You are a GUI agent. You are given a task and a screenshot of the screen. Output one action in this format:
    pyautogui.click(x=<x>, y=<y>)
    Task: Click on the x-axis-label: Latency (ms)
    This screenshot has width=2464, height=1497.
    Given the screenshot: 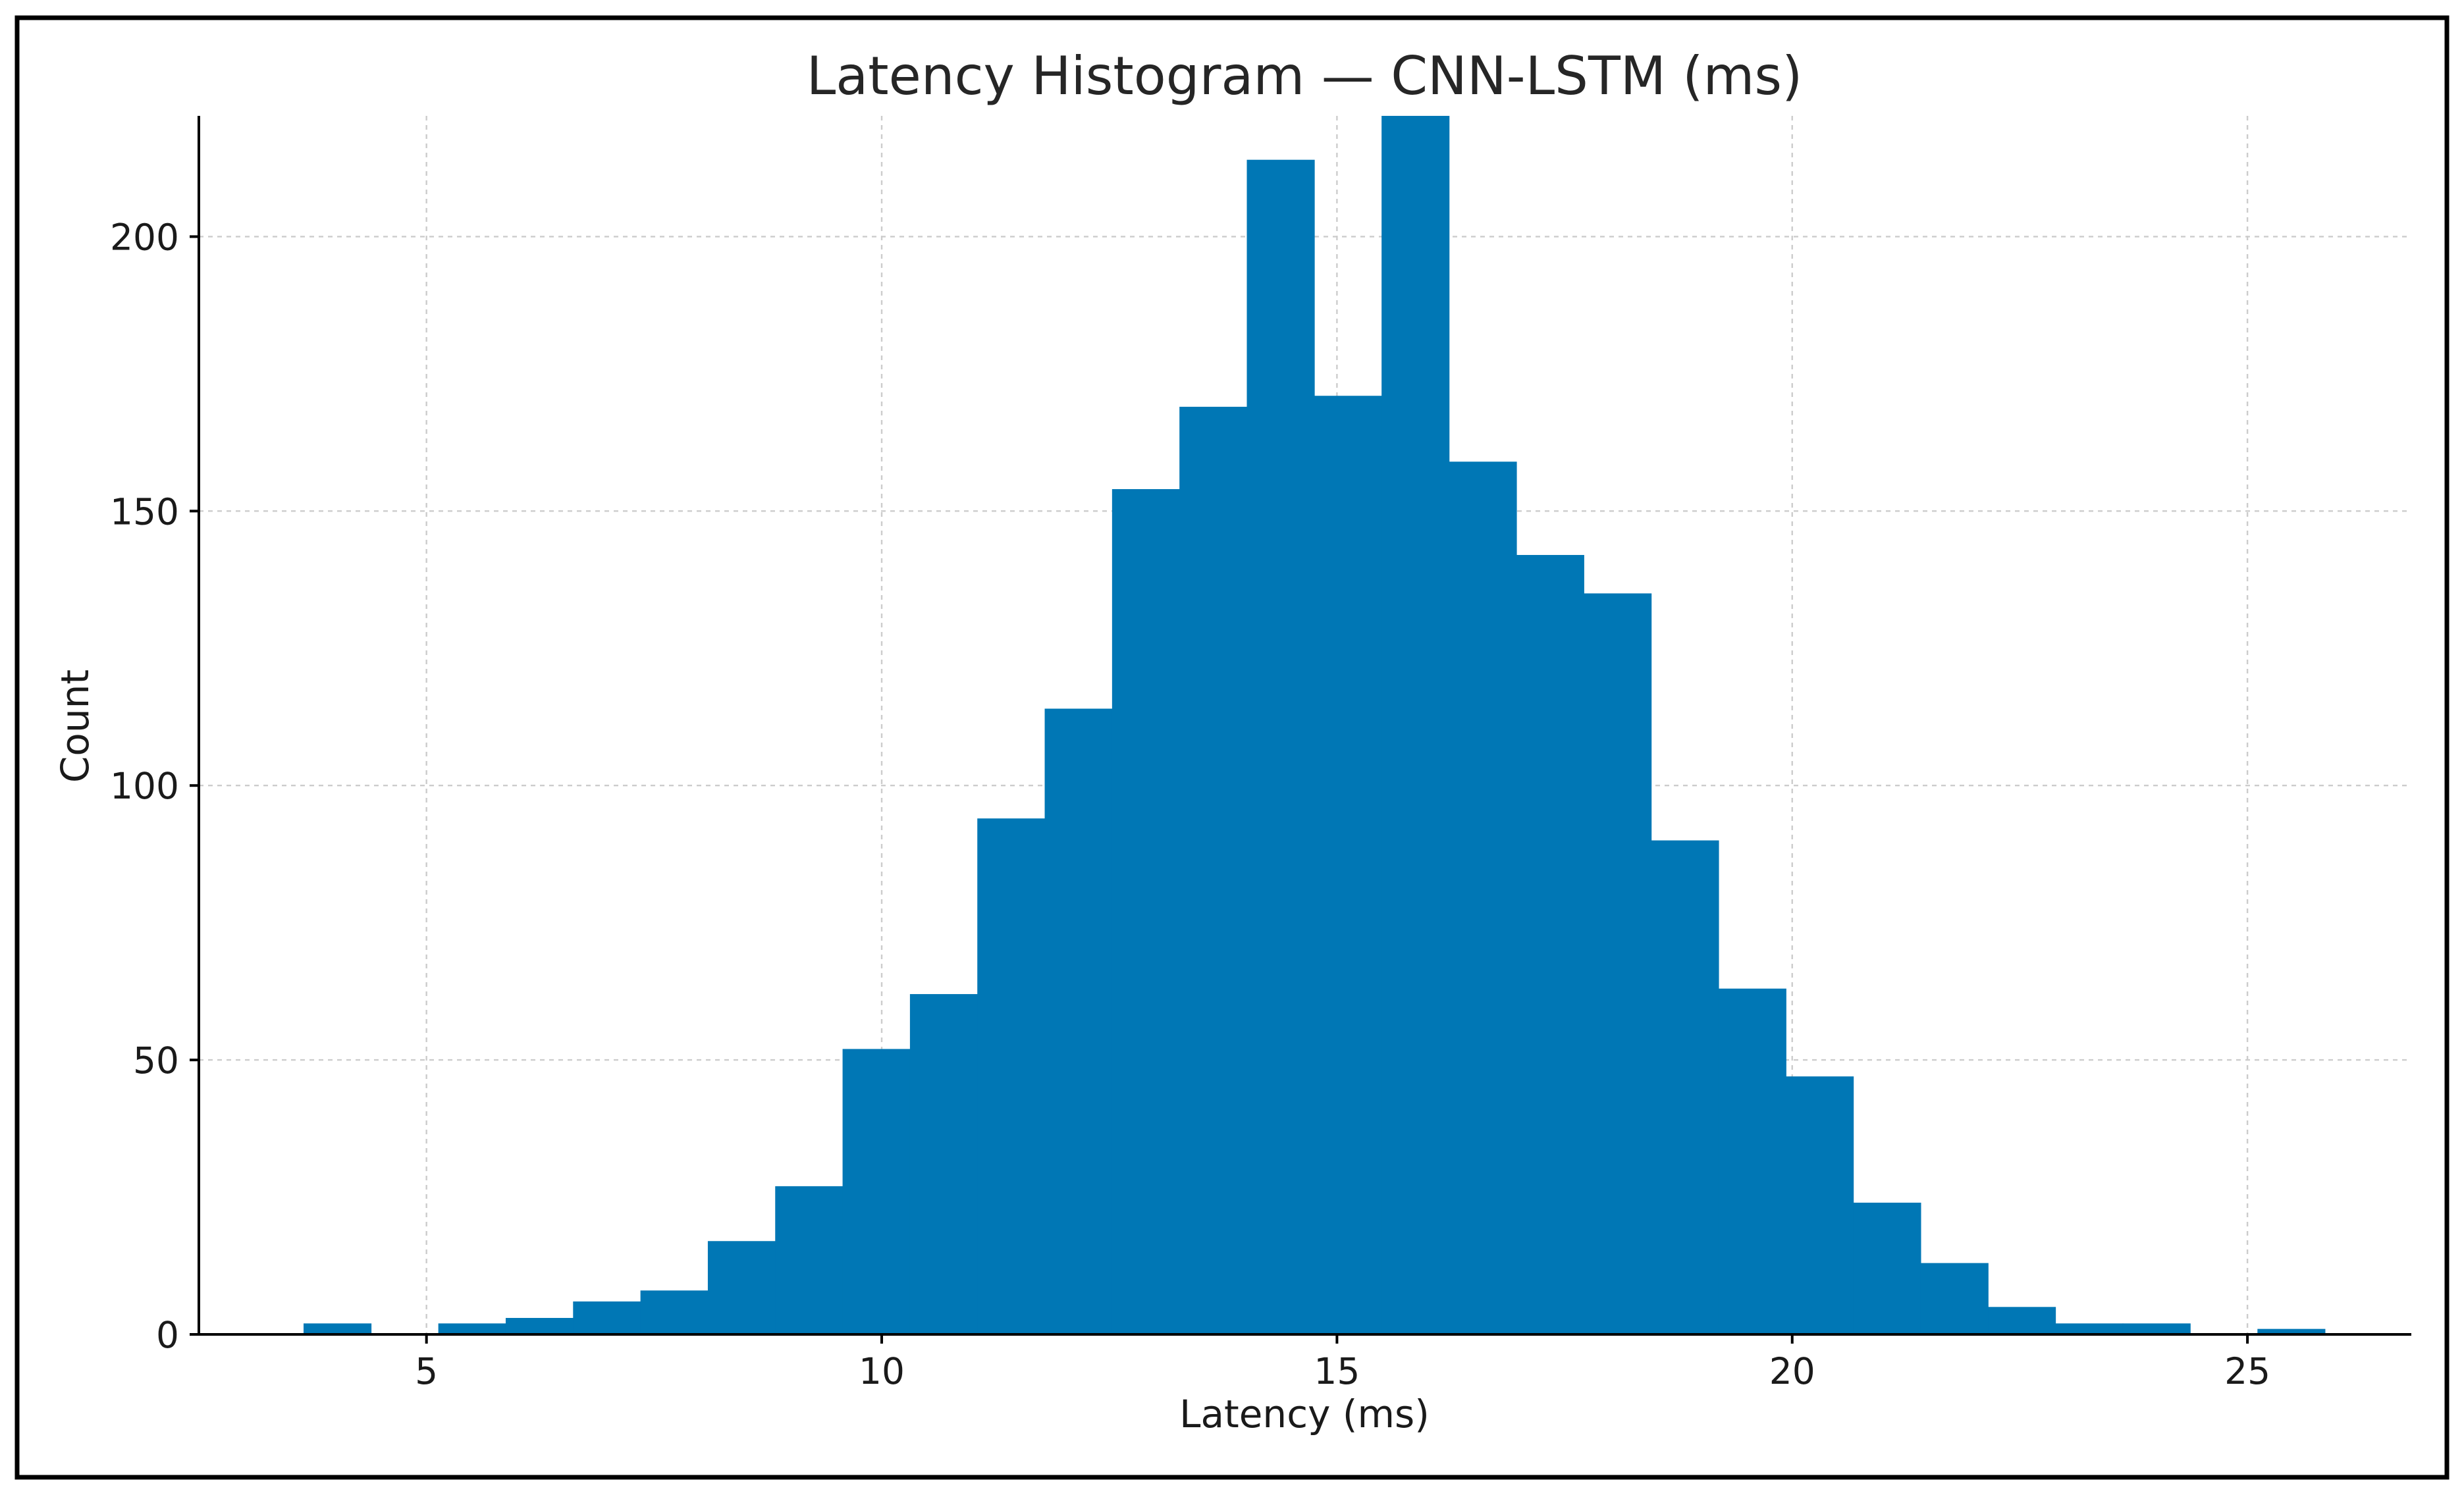 What is the action you would take?
    pyautogui.click(x=1304, y=1414)
    